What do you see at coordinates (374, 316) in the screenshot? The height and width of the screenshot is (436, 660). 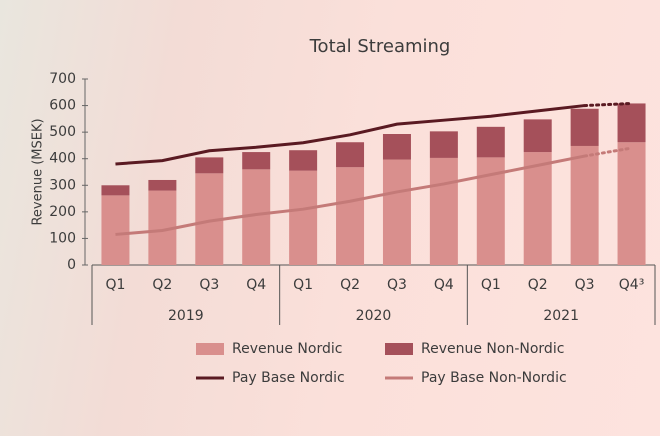 I see `group-label: 2020` at bounding box center [374, 316].